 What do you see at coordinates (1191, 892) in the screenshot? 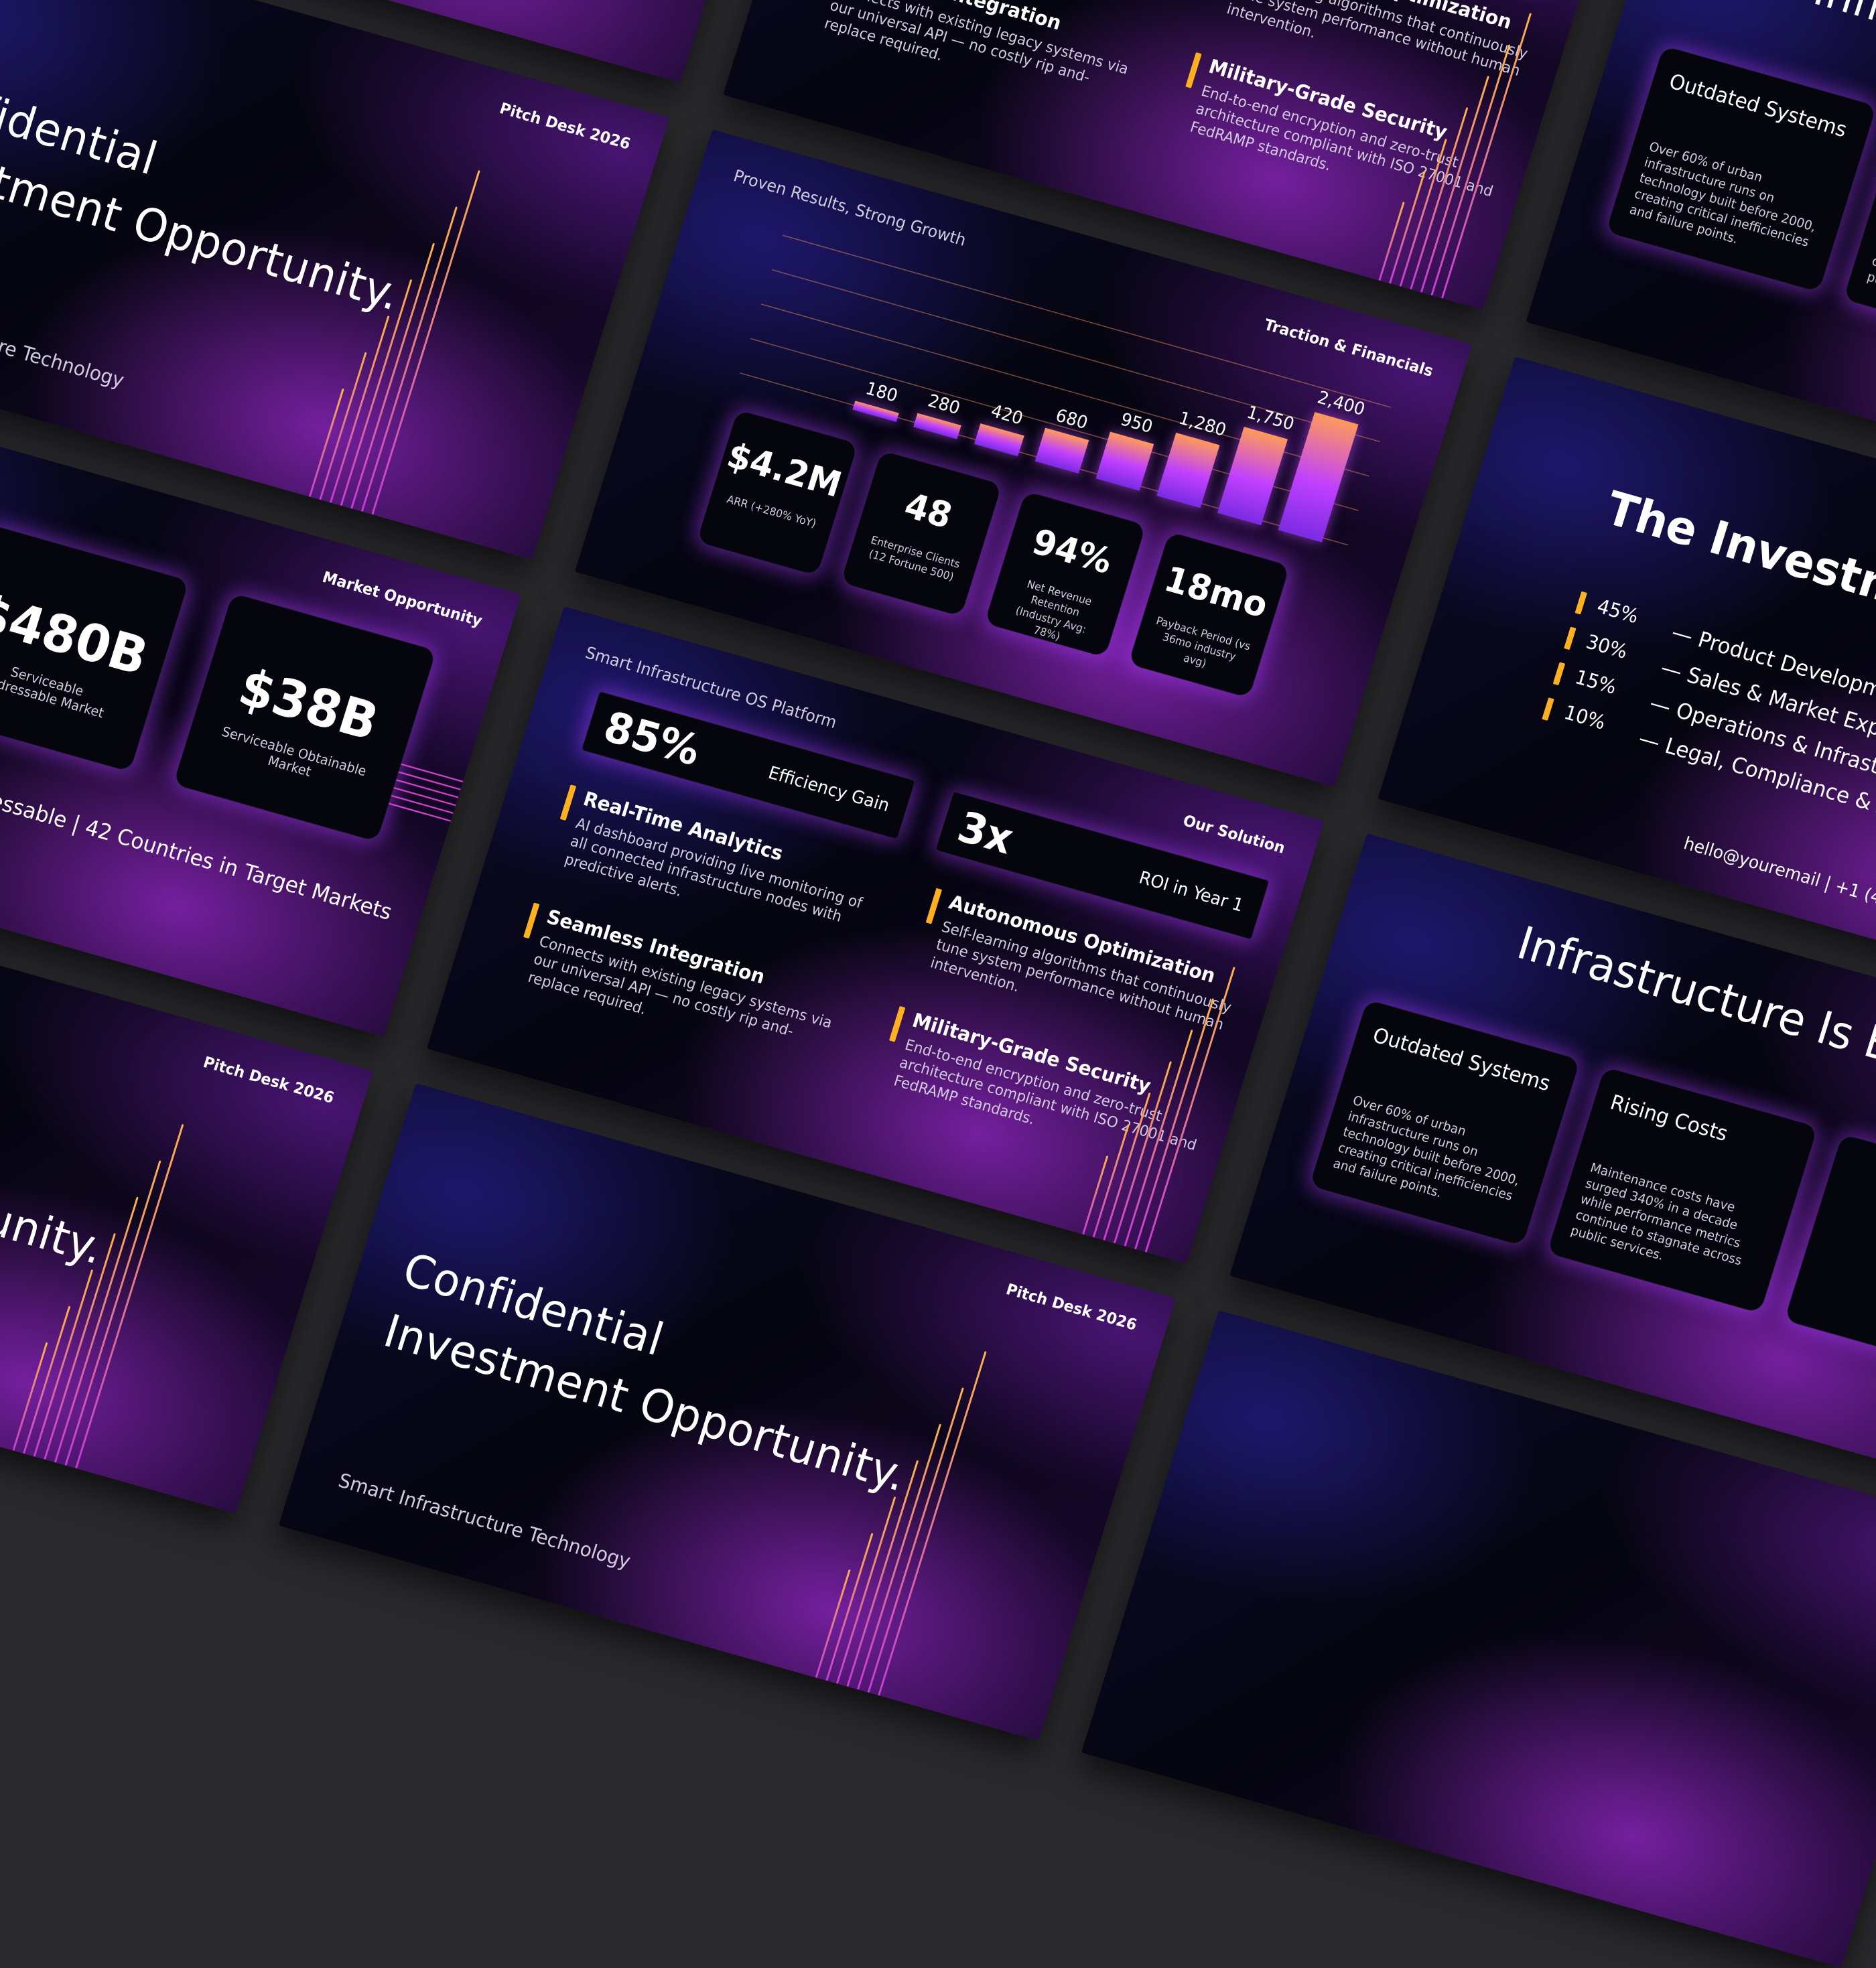
I see `stat-label: ROI in Year 1` at bounding box center [1191, 892].